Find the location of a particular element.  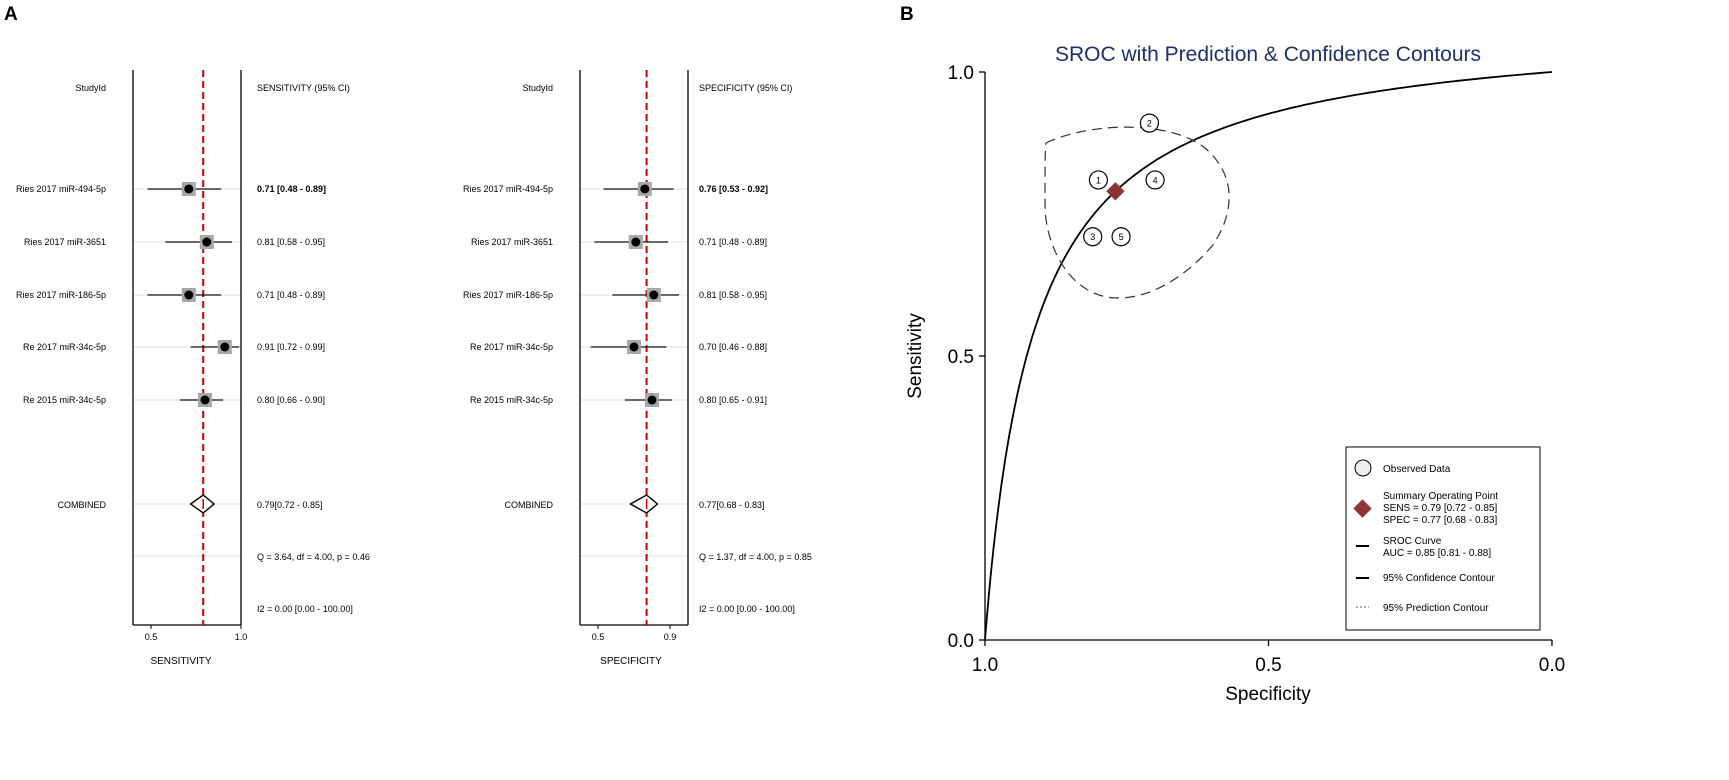

sens-header-study: StudyId is located at coordinates (90, 88).